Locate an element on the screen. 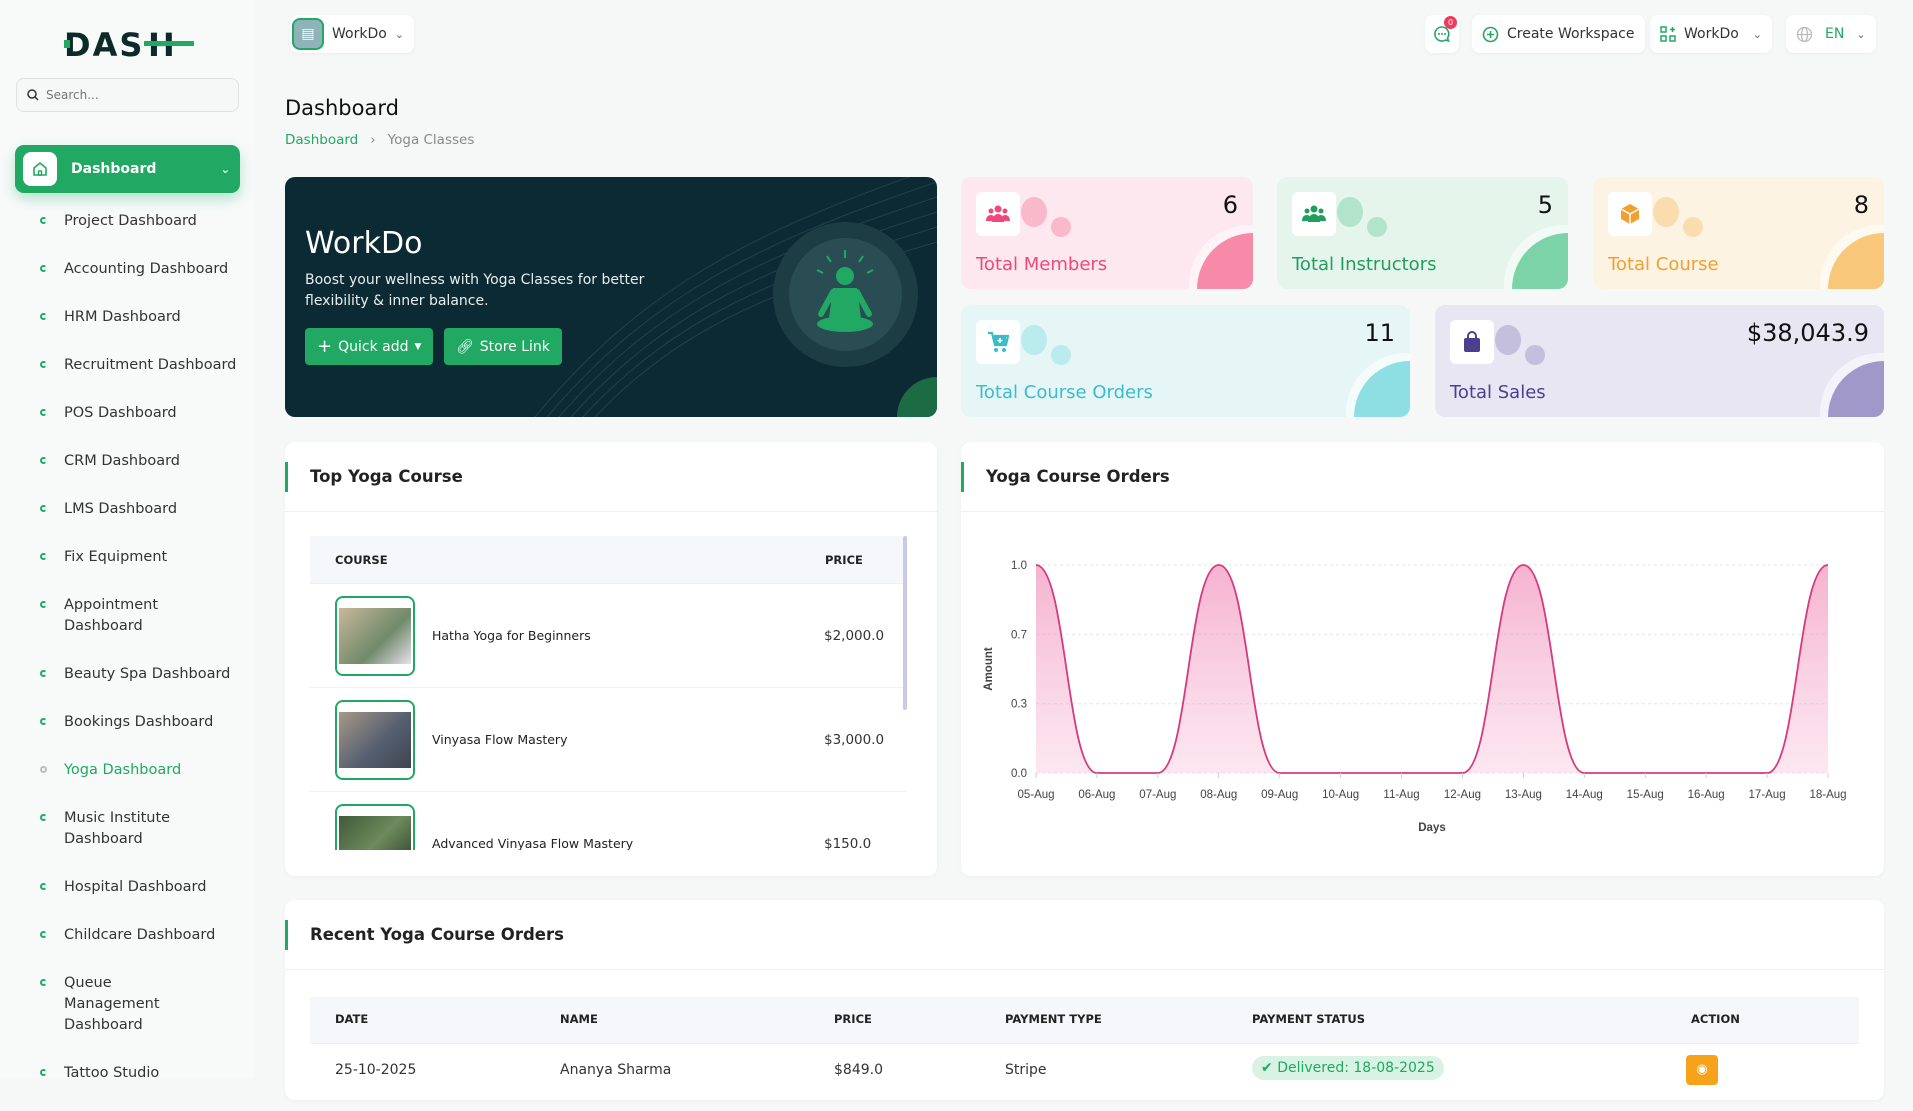 This screenshot has width=1913, height=1111. cart-icon is located at coordinates (998, 342).